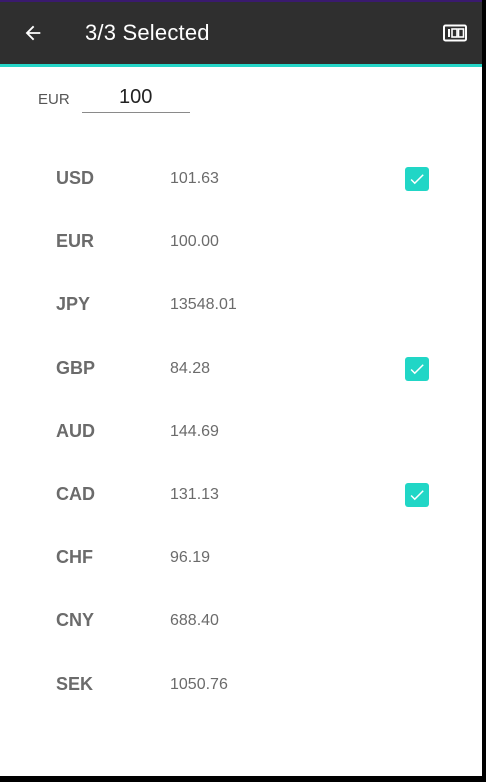 This screenshot has height=782, width=486. What do you see at coordinates (241, 494) in the screenshot?
I see `currency-row-cad: CAD 131.13` at bounding box center [241, 494].